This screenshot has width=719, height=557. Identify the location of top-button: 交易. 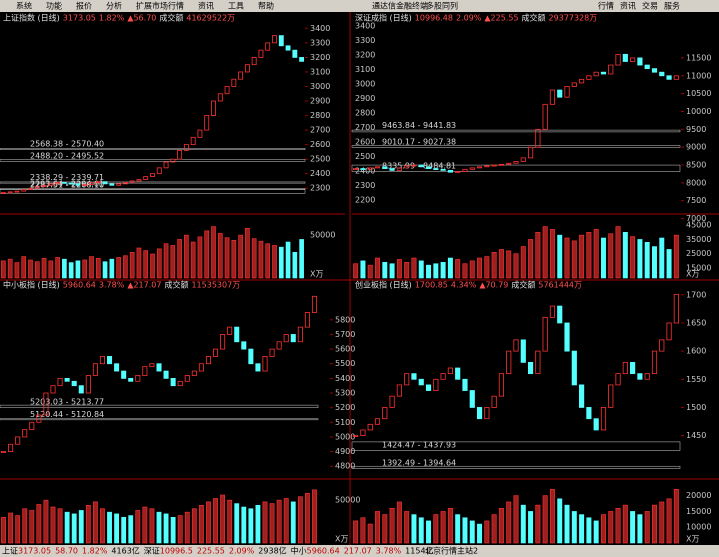
(650, 6).